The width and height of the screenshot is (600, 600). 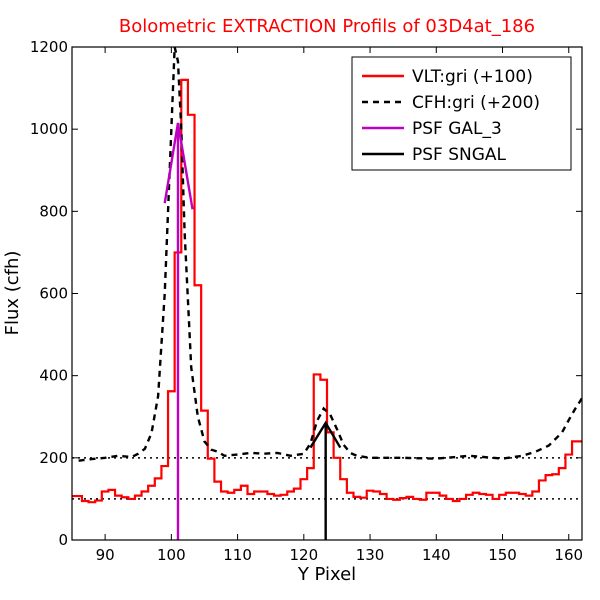 What do you see at coordinates (53, 211) in the screenshot?
I see `y-tick-label: 800` at bounding box center [53, 211].